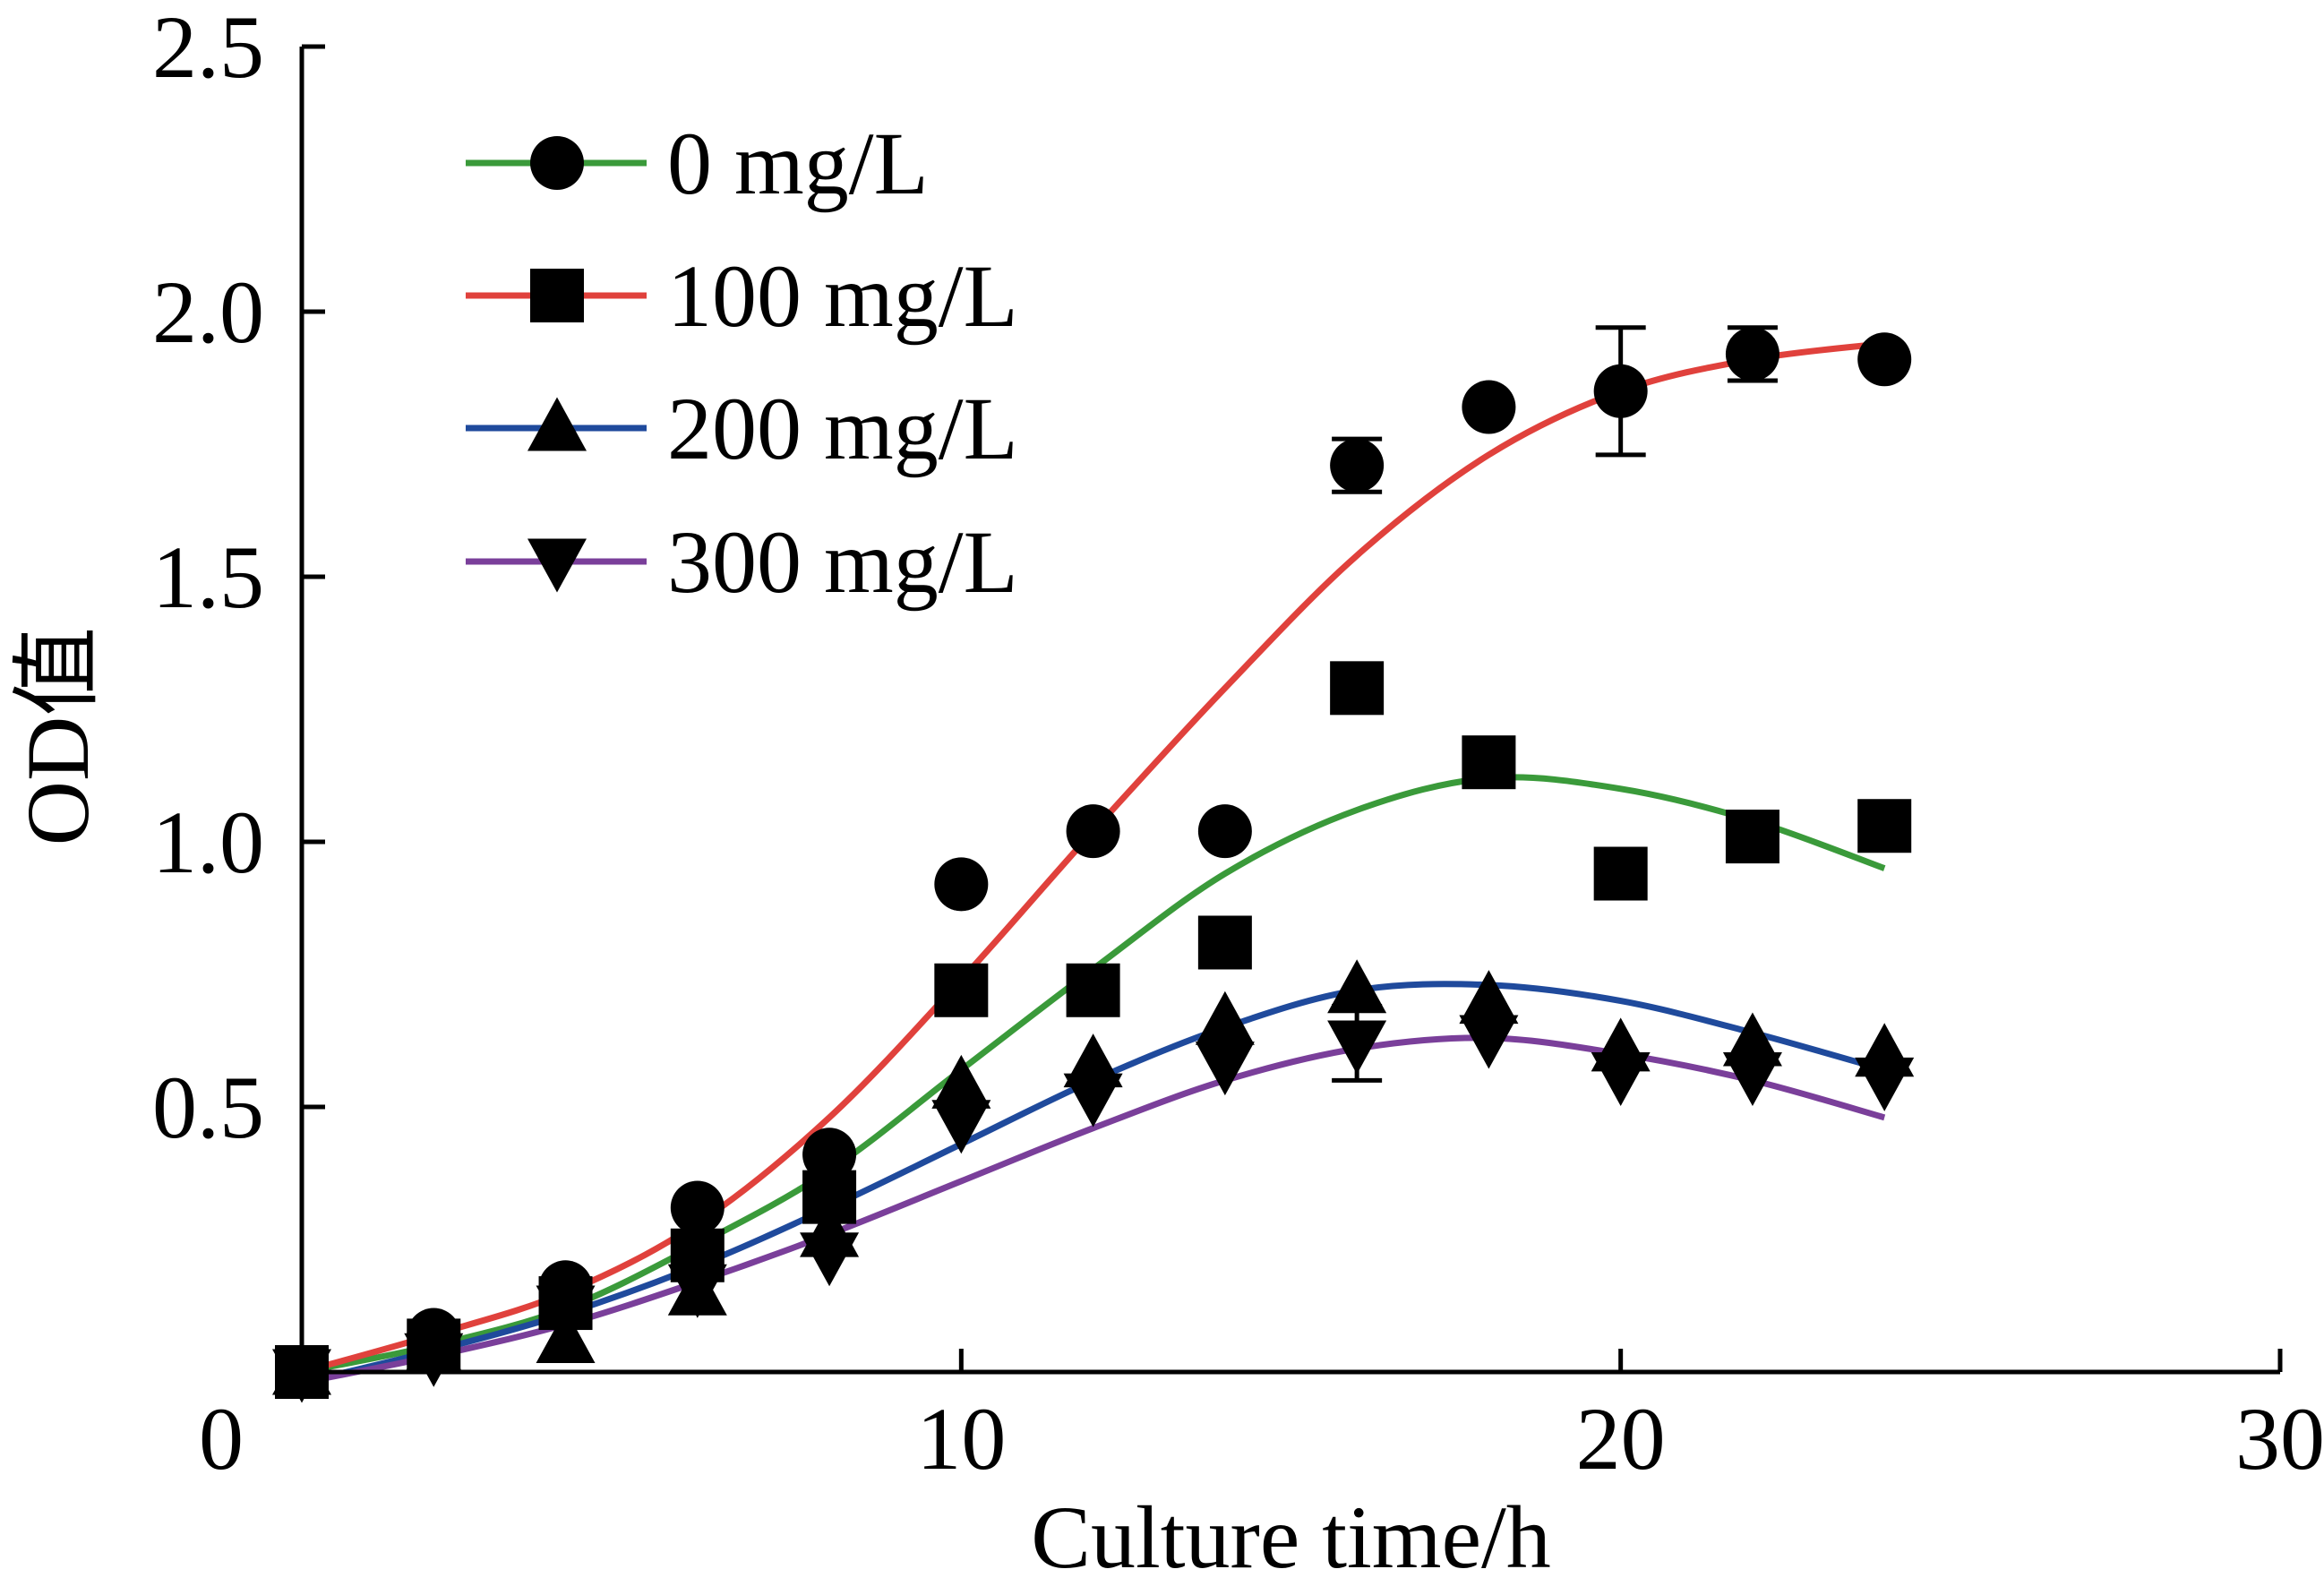 Image resolution: width=2324 pixels, height=1595 pixels. I want to click on x-tick-label: 20, so click(1621, 1438).